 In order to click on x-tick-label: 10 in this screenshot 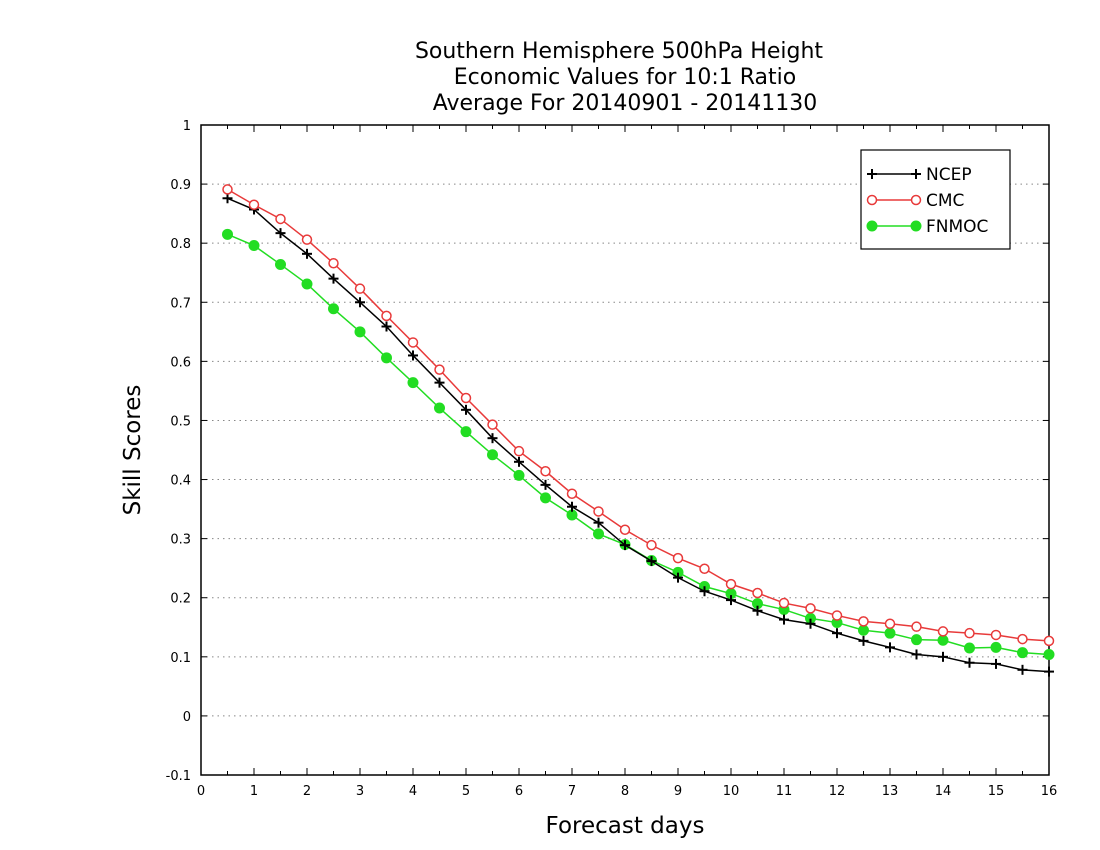, I will do `click(731, 791)`.